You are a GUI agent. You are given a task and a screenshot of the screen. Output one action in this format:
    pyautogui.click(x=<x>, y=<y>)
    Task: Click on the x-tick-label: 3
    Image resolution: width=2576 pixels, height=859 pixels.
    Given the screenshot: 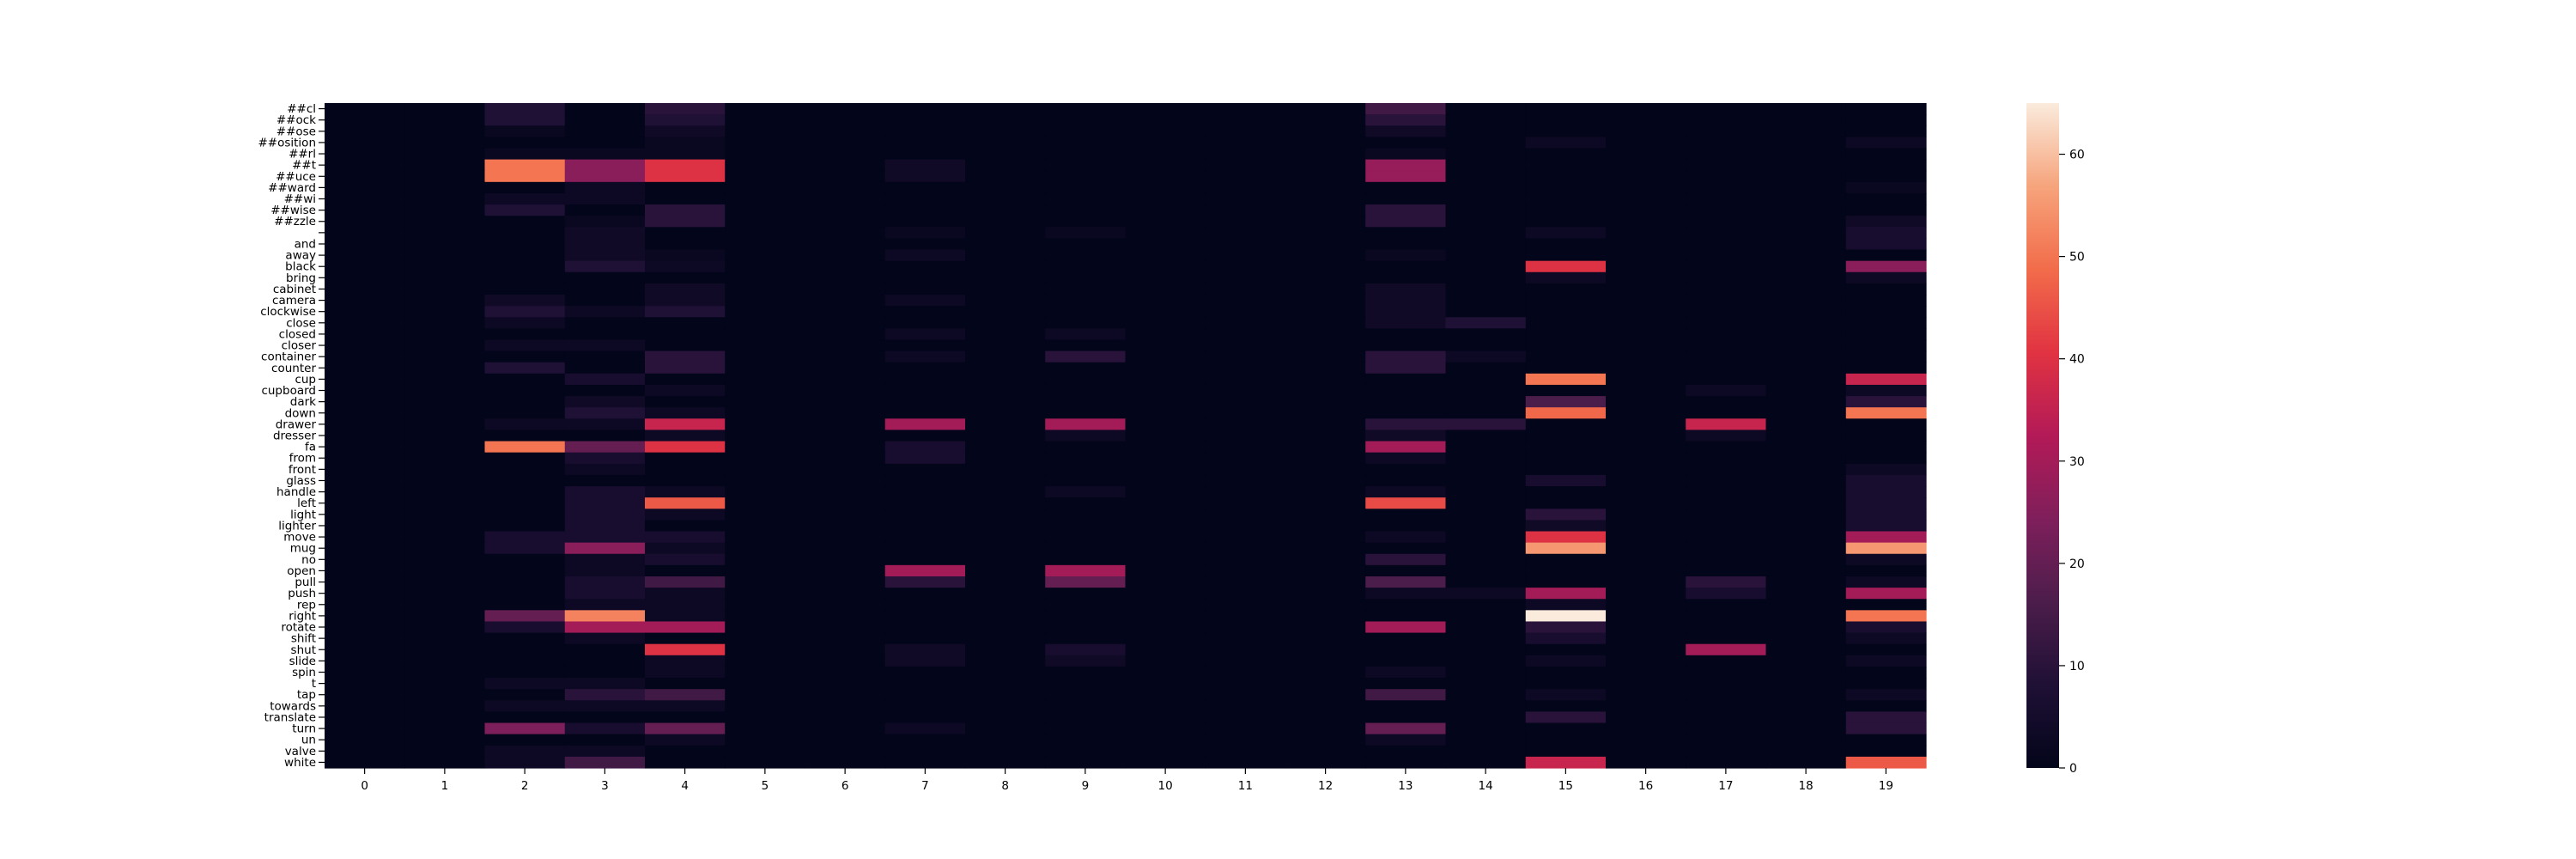 What is the action you would take?
    pyautogui.click(x=605, y=786)
    